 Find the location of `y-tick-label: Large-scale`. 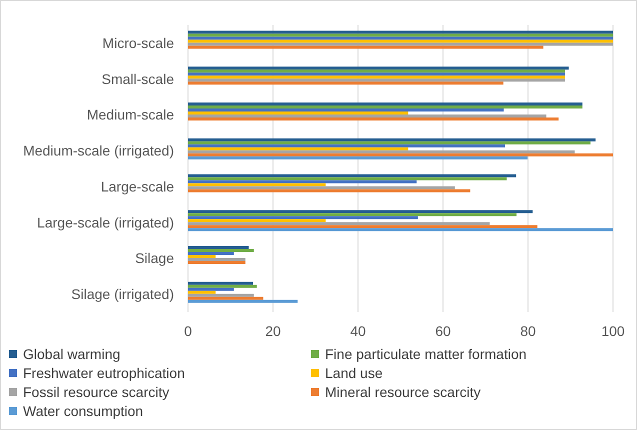

y-tick-label: Large-scale is located at coordinates (137, 186).